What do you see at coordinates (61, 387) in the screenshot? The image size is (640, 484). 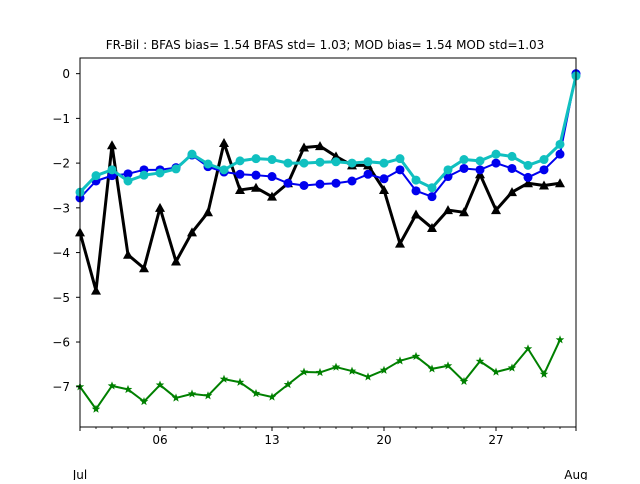 I see `y-tick-label: −7` at bounding box center [61, 387].